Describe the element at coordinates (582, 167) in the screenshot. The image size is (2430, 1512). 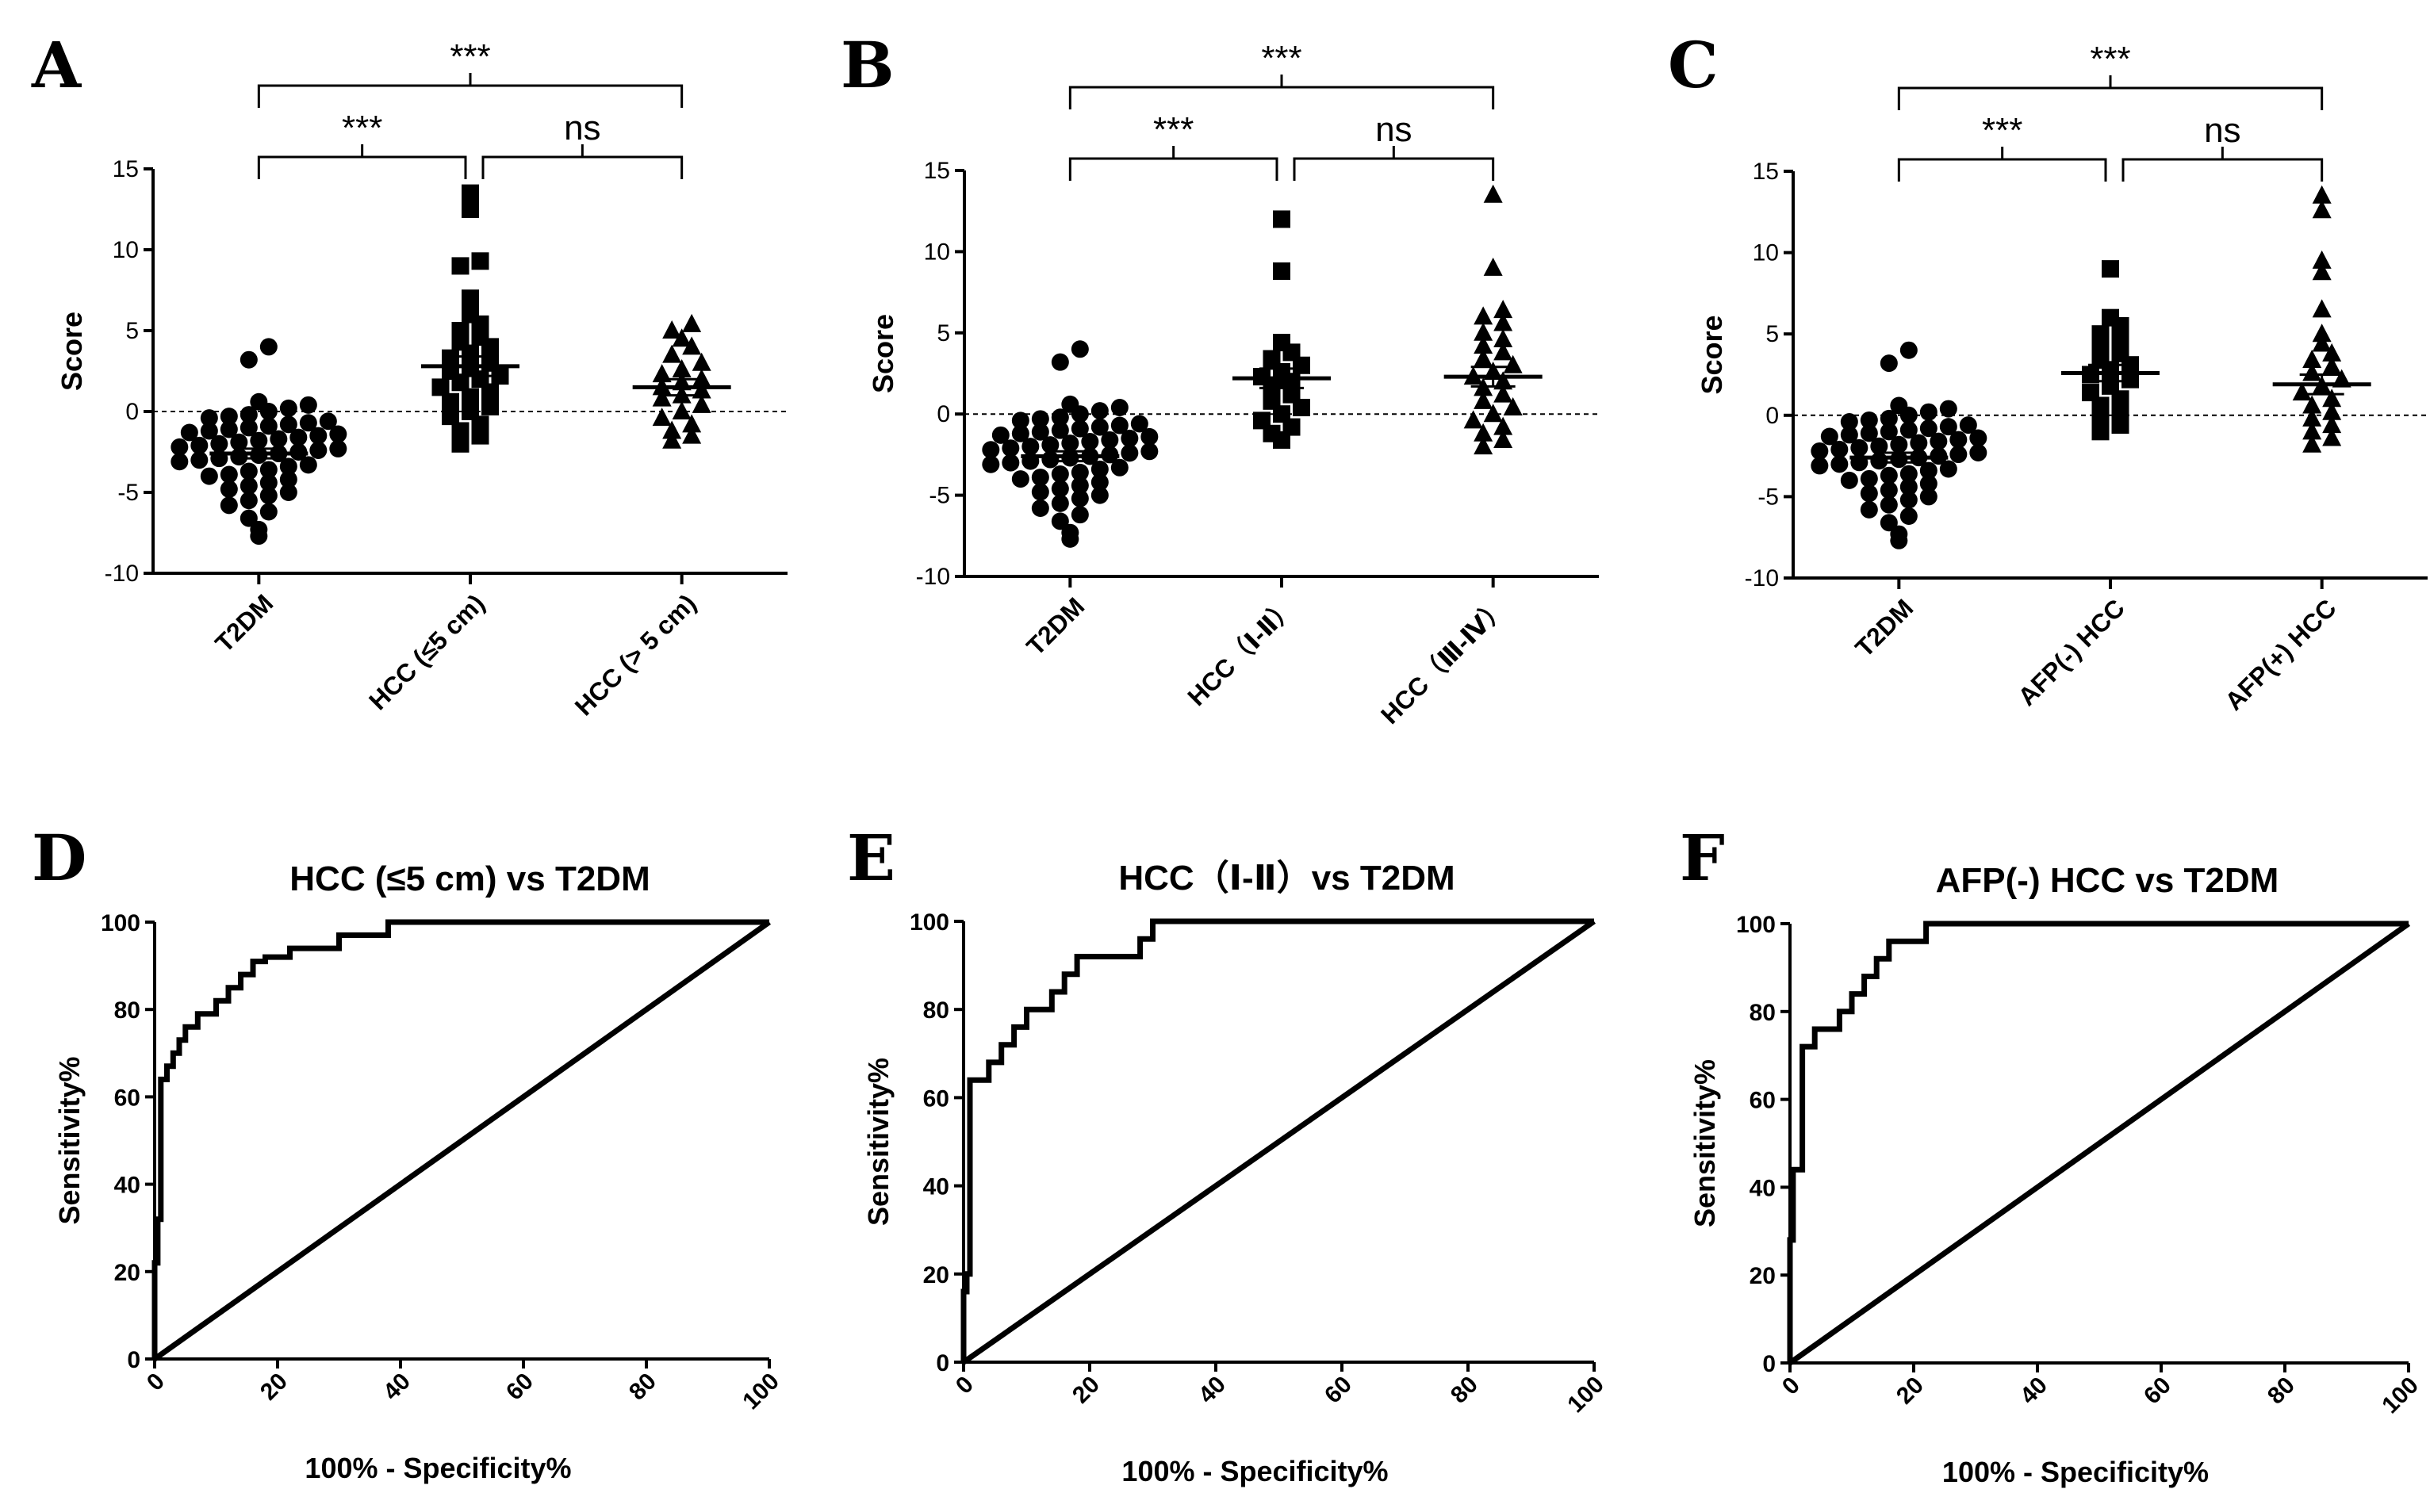
I see `significance-bracket` at that location.